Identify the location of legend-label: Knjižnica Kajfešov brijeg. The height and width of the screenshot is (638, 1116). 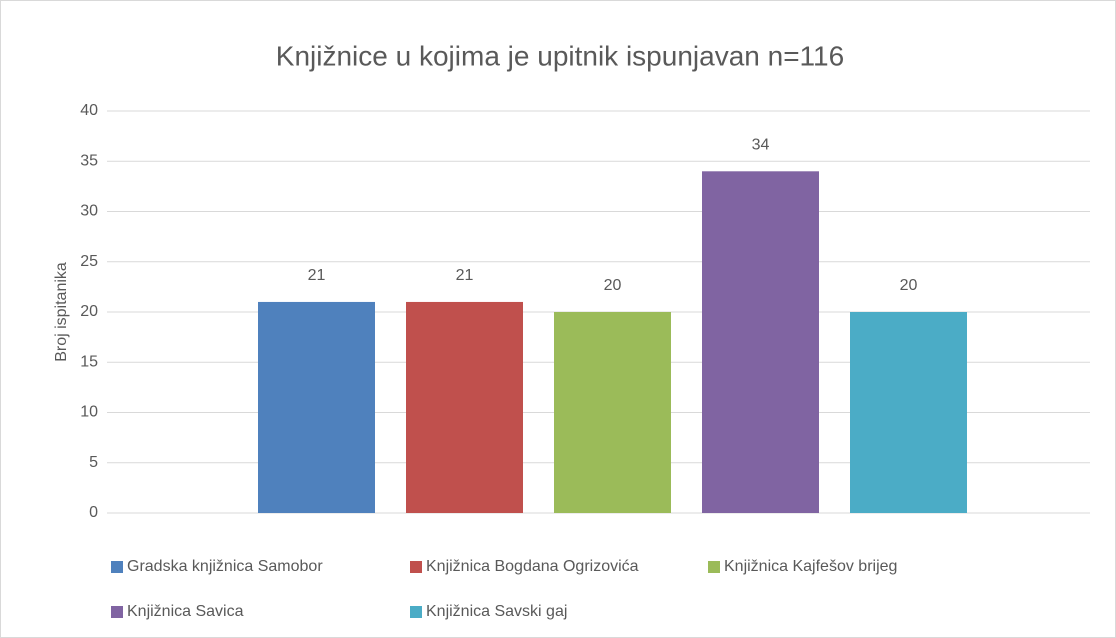
(810, 566).